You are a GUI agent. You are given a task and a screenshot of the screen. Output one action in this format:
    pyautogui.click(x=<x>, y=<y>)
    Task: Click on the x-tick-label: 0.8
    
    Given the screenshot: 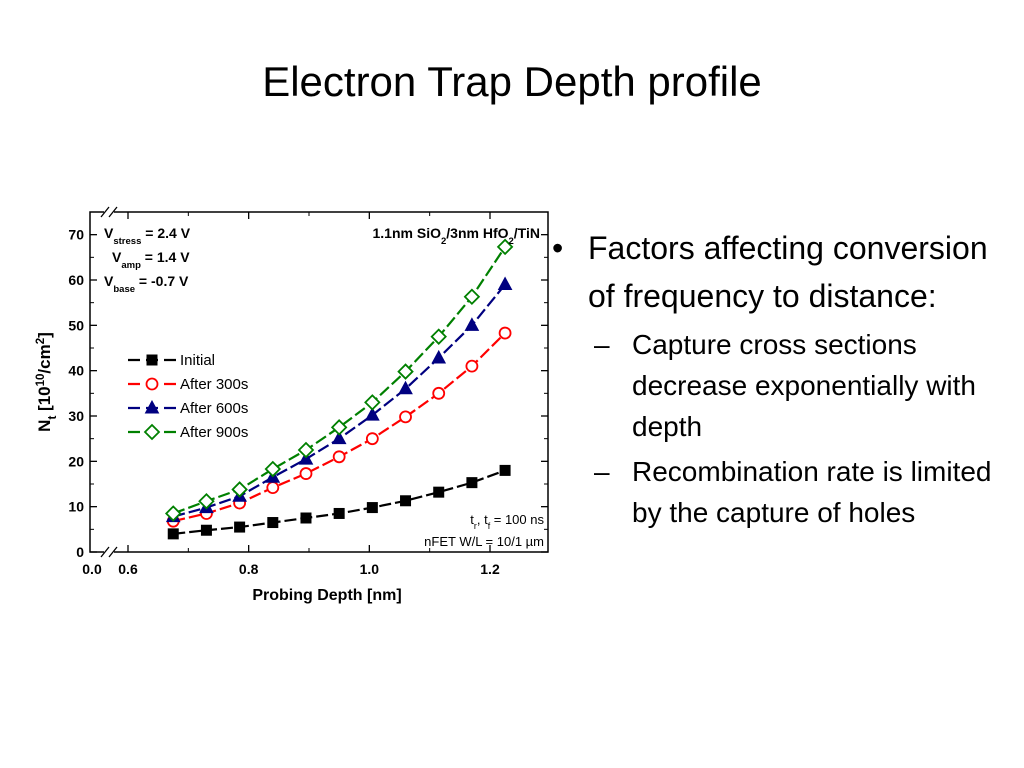 What is the action you would take?
    pyautogui.click(x=249, y=569)
    